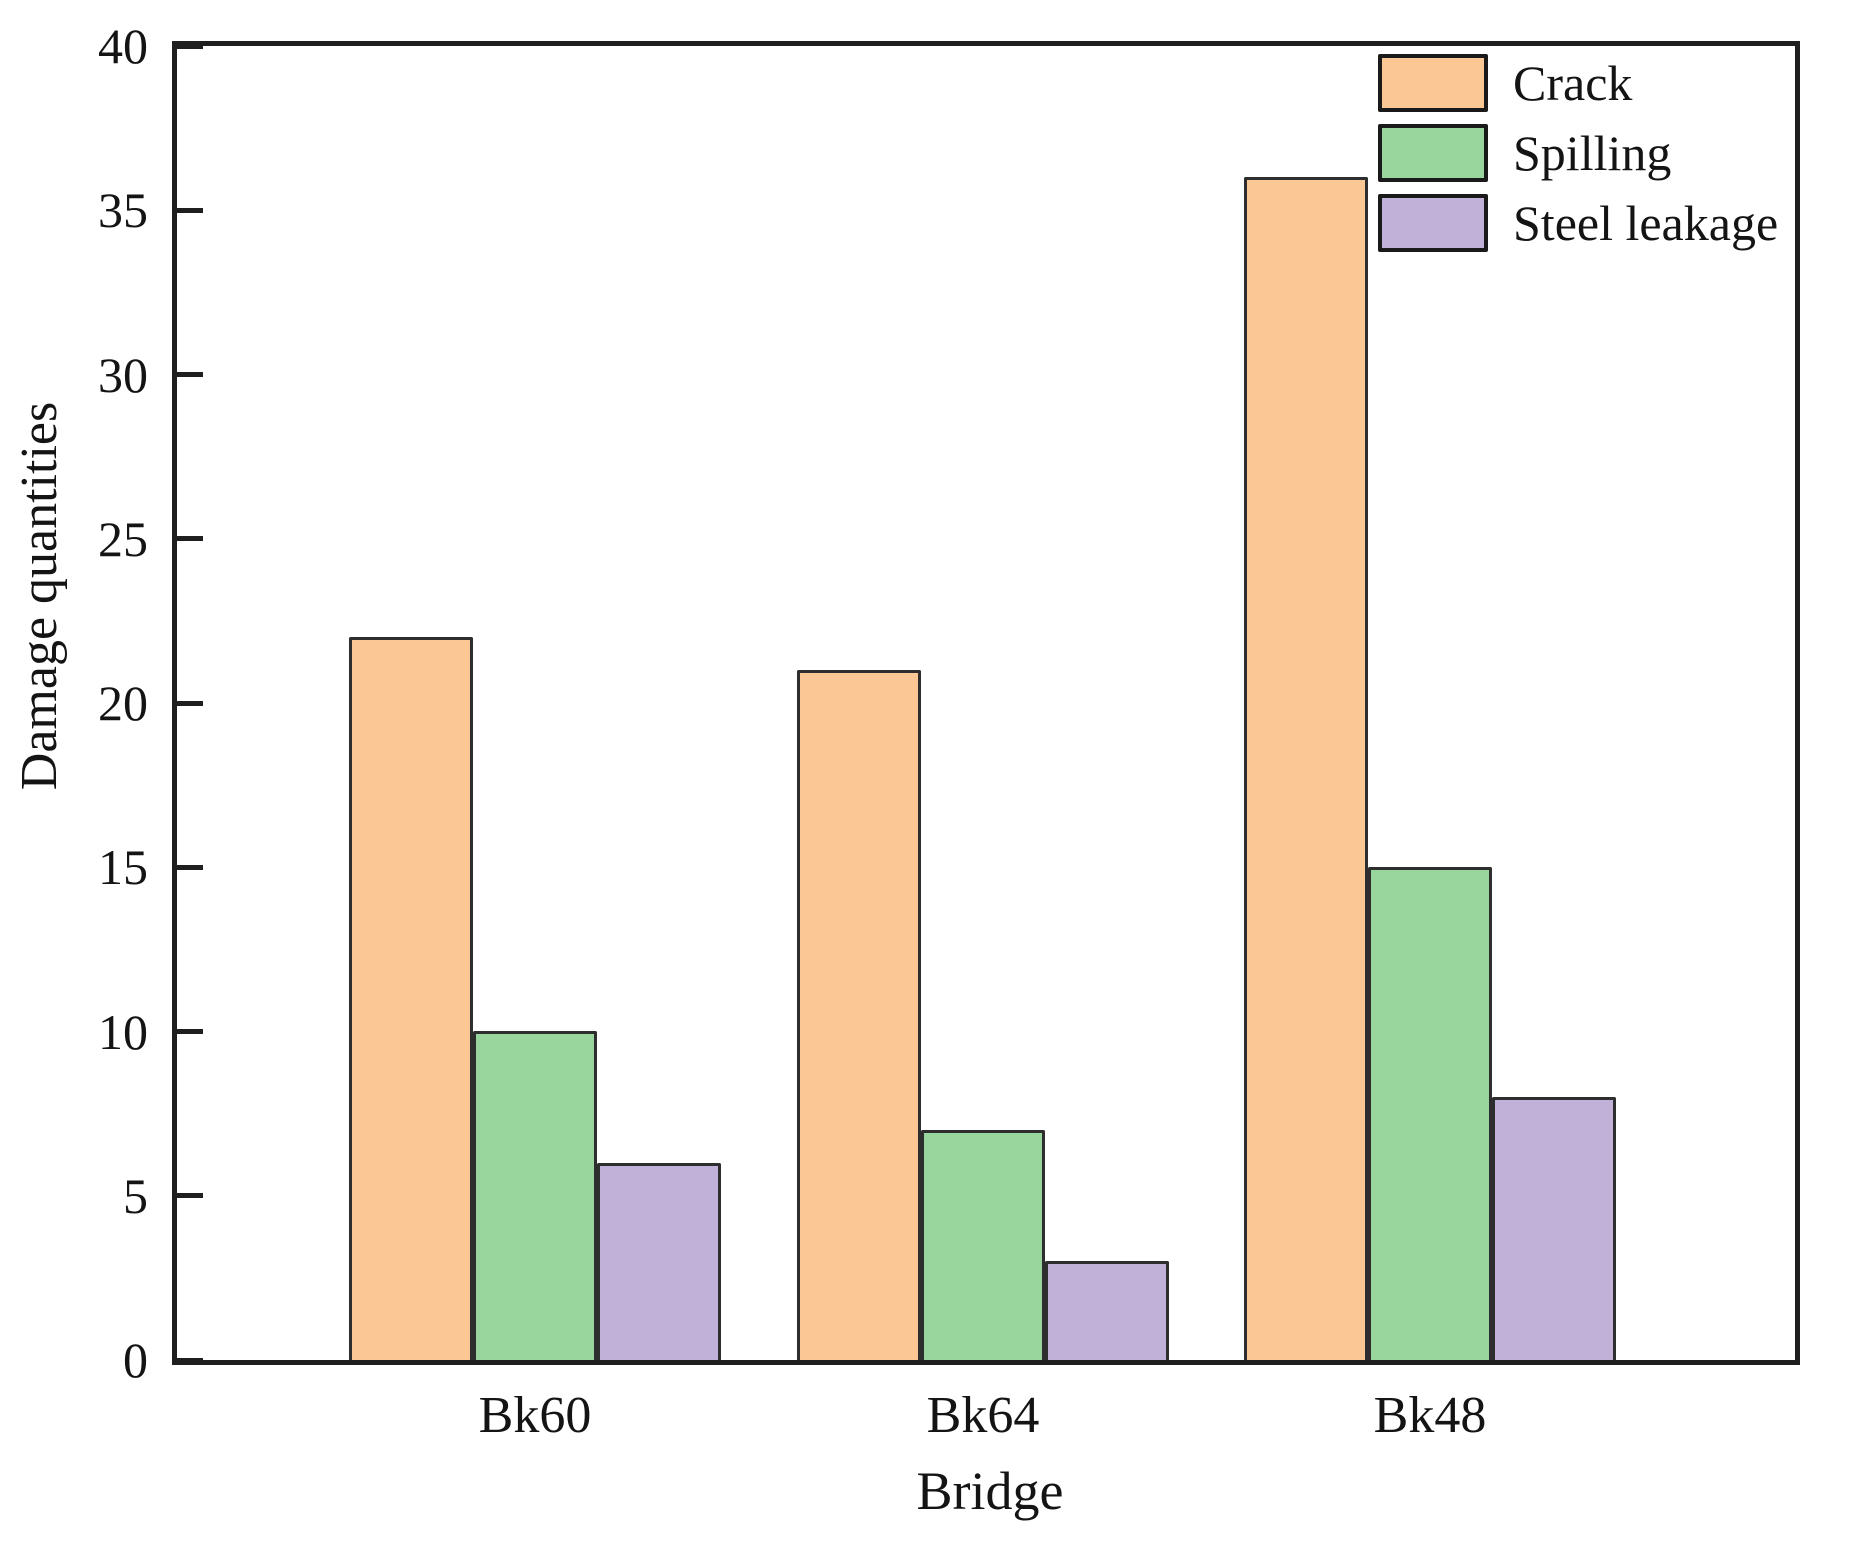 This screenshot has height=1553, width=1852. Describe the element at coordinates (535, 1415) in the screenshot. I see `x-tick-label-bk60: Bk60` at that location.